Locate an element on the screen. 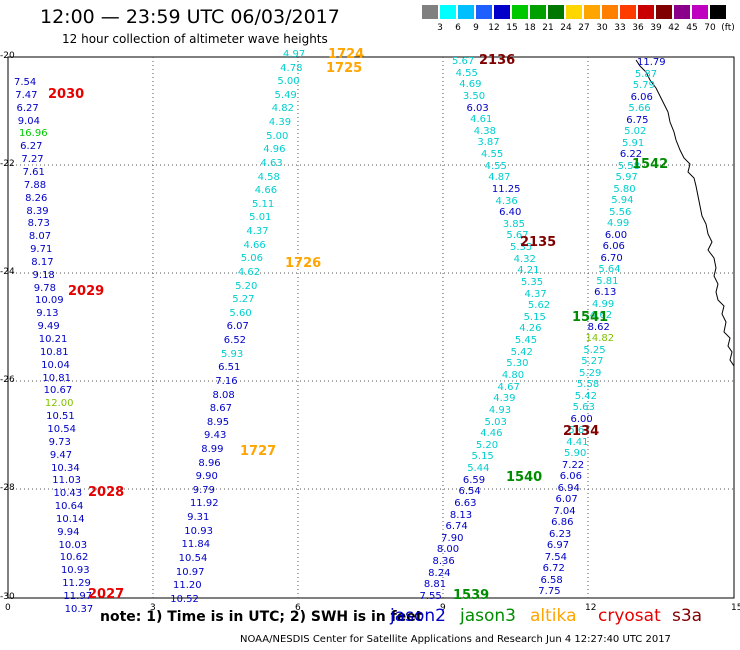 The height and width of the screenshot is (650, 740). wave-height-label: 5.67 is located at coordinates (517, 236).